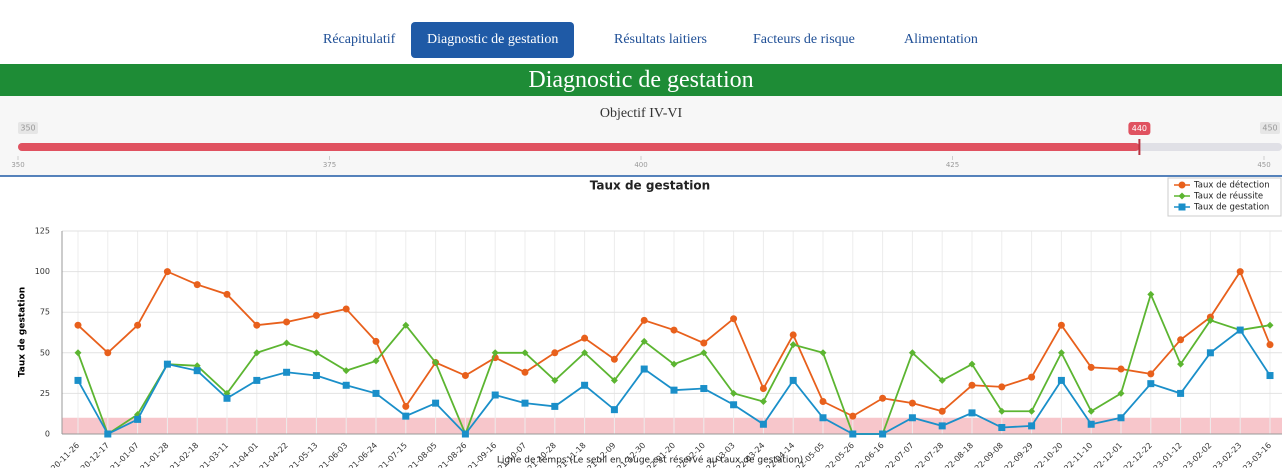 Image resolution: width=1282 pixels, height=468 pixels. Describe the element at coordinates (1231, 208) in the screenshot. I see `legend-label: Taux de gestation` at that location.